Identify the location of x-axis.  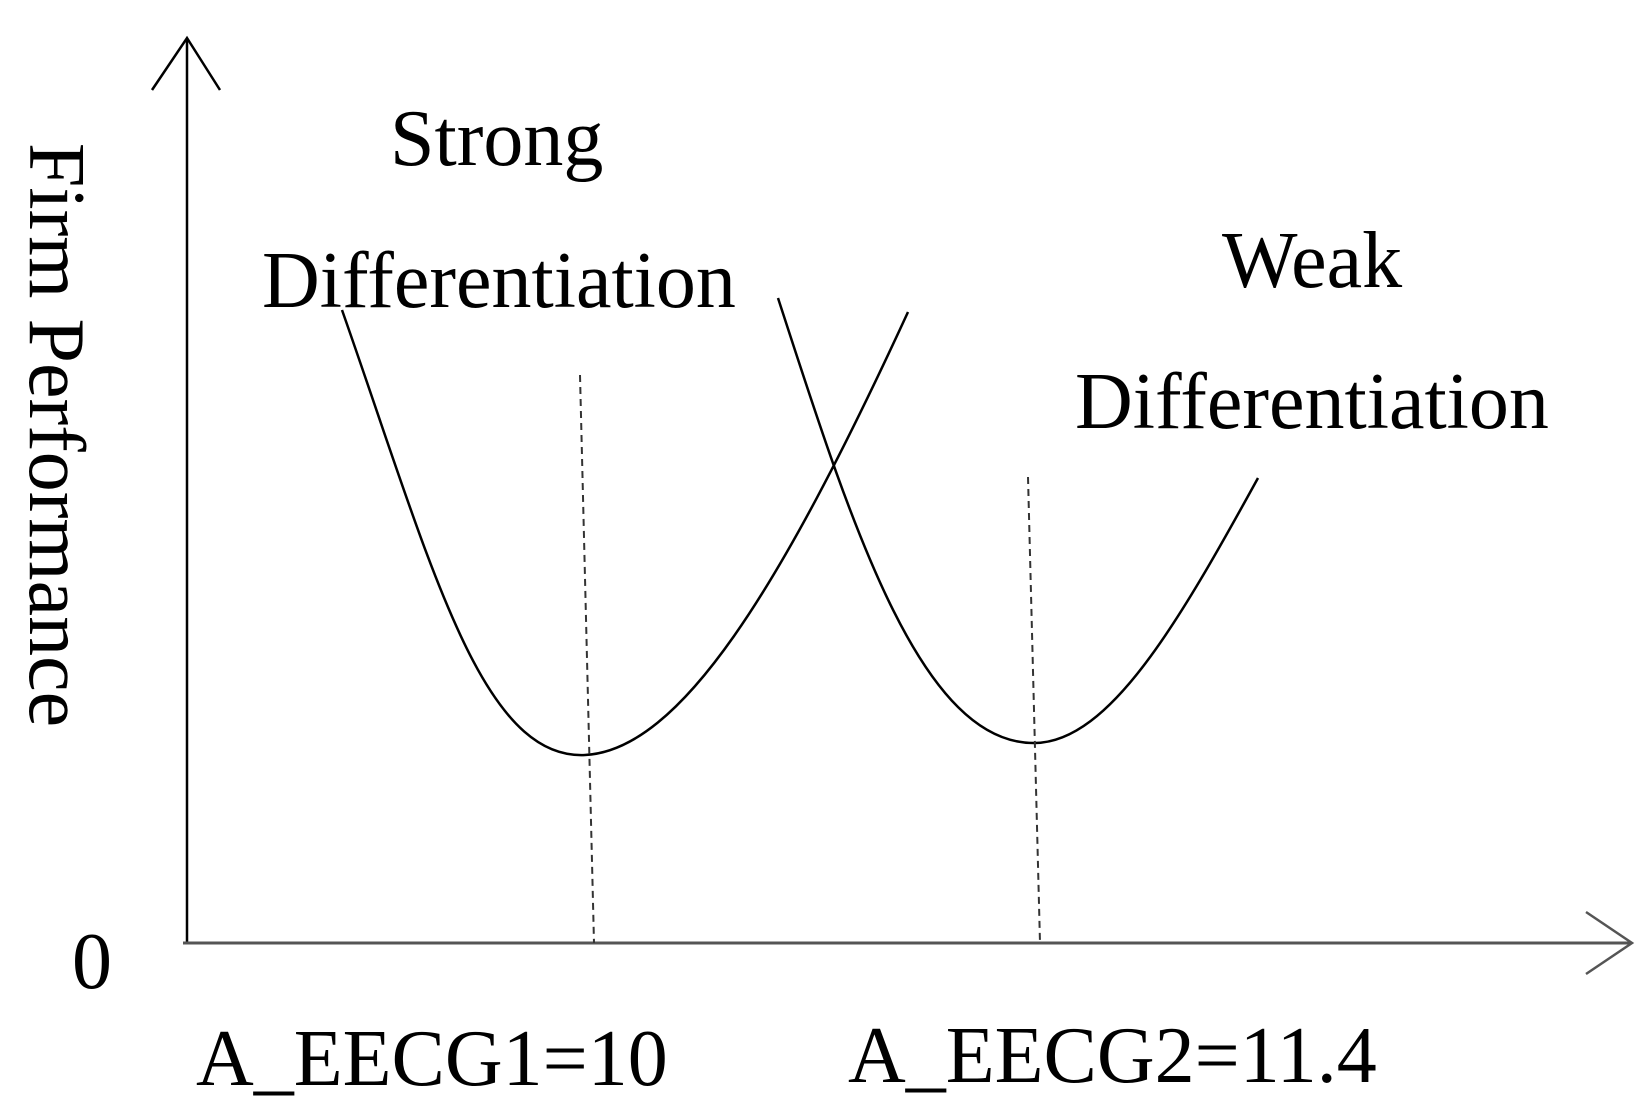
(909, 943).